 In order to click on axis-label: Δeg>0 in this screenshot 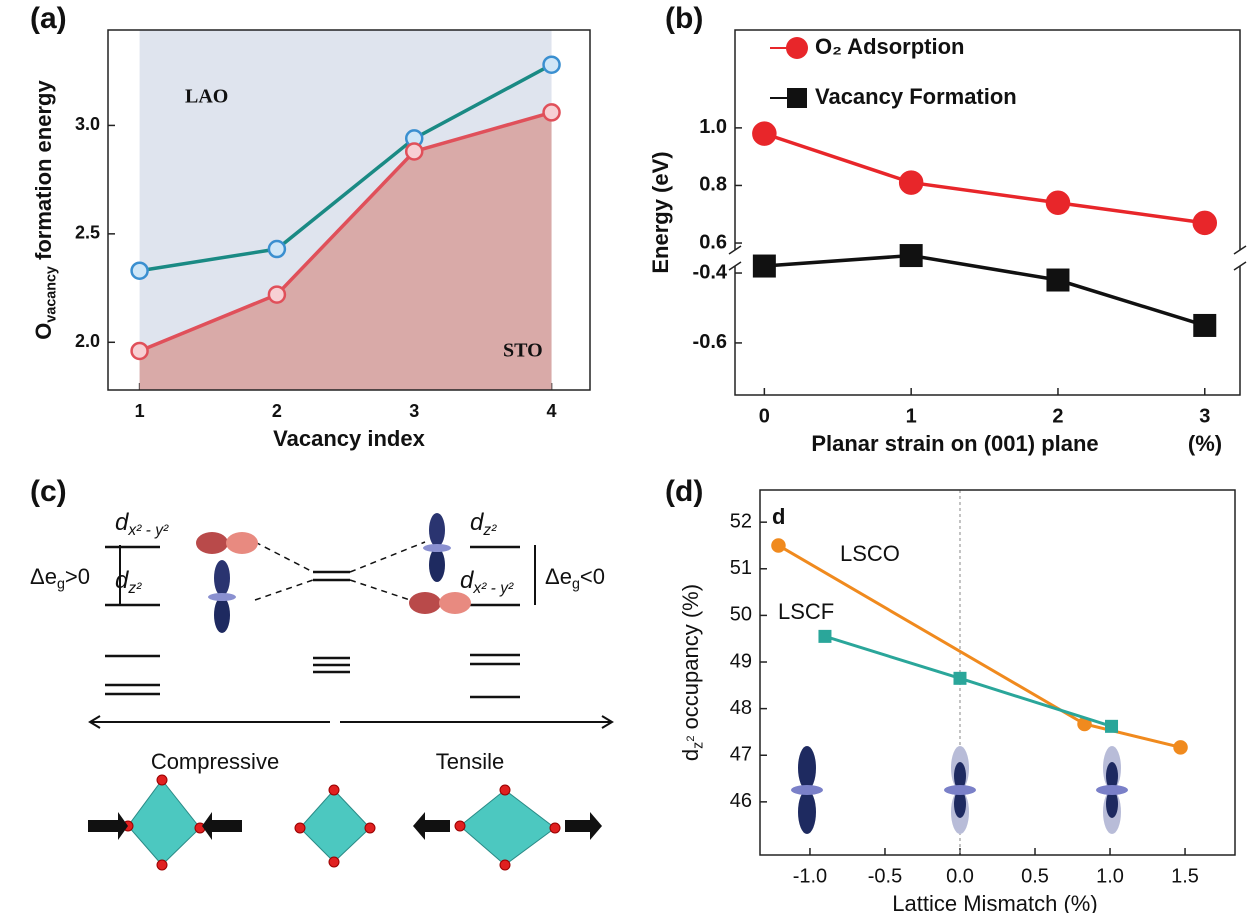, I will do `click(60, 578)`.